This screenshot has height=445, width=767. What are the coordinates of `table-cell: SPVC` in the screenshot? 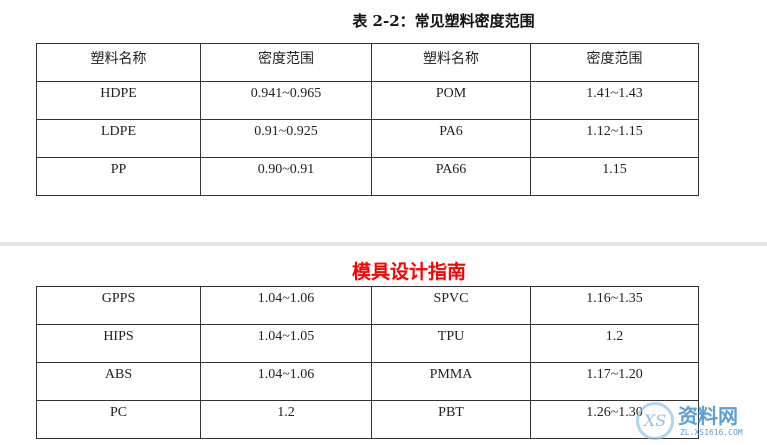 It's located at (451, 305).